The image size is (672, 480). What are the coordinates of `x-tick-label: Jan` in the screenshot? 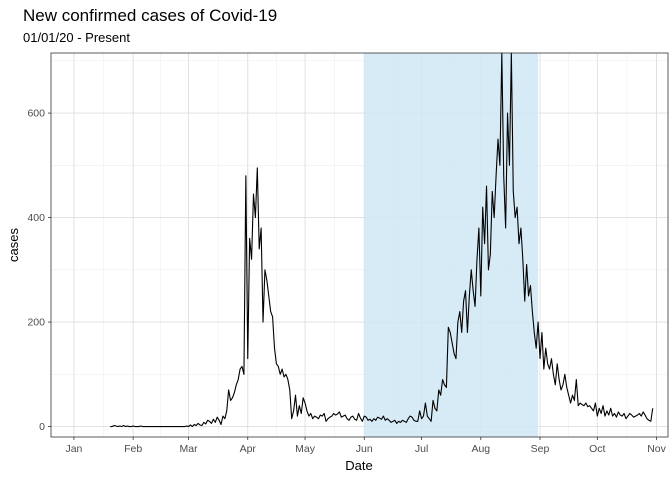 It's located at (73, 449).